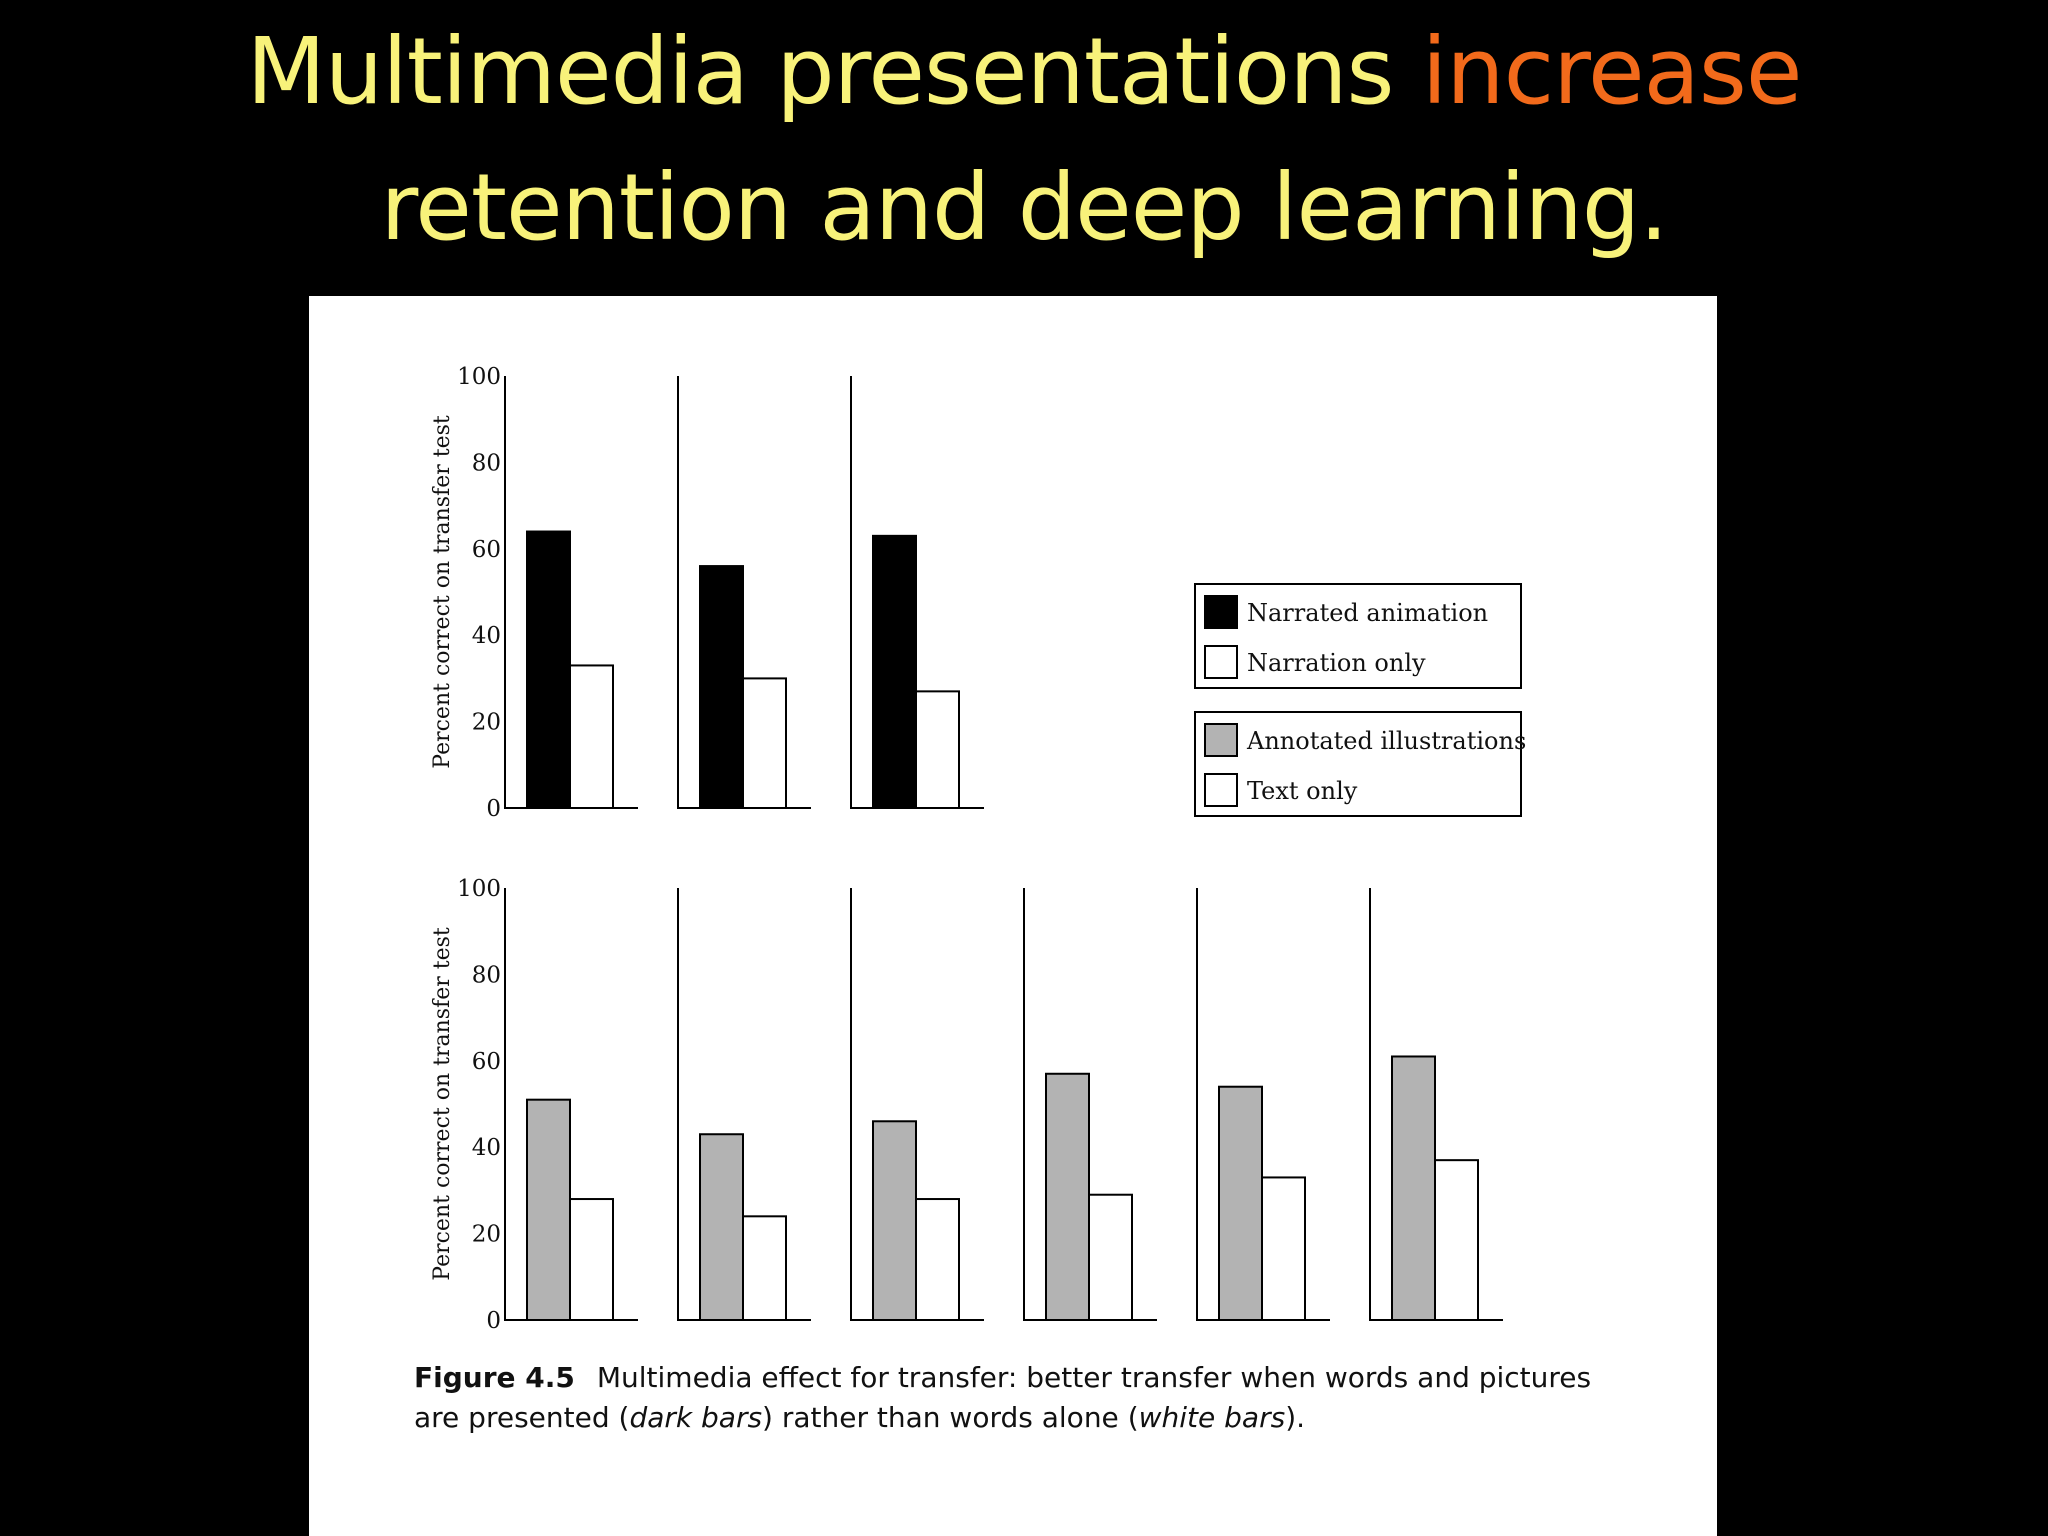 This screenshot has width=2048, height=1536. Describe the element at coordinates (820, 71) in the screenshot. I see `slide-title-text: Multimedia presentations` at that location.